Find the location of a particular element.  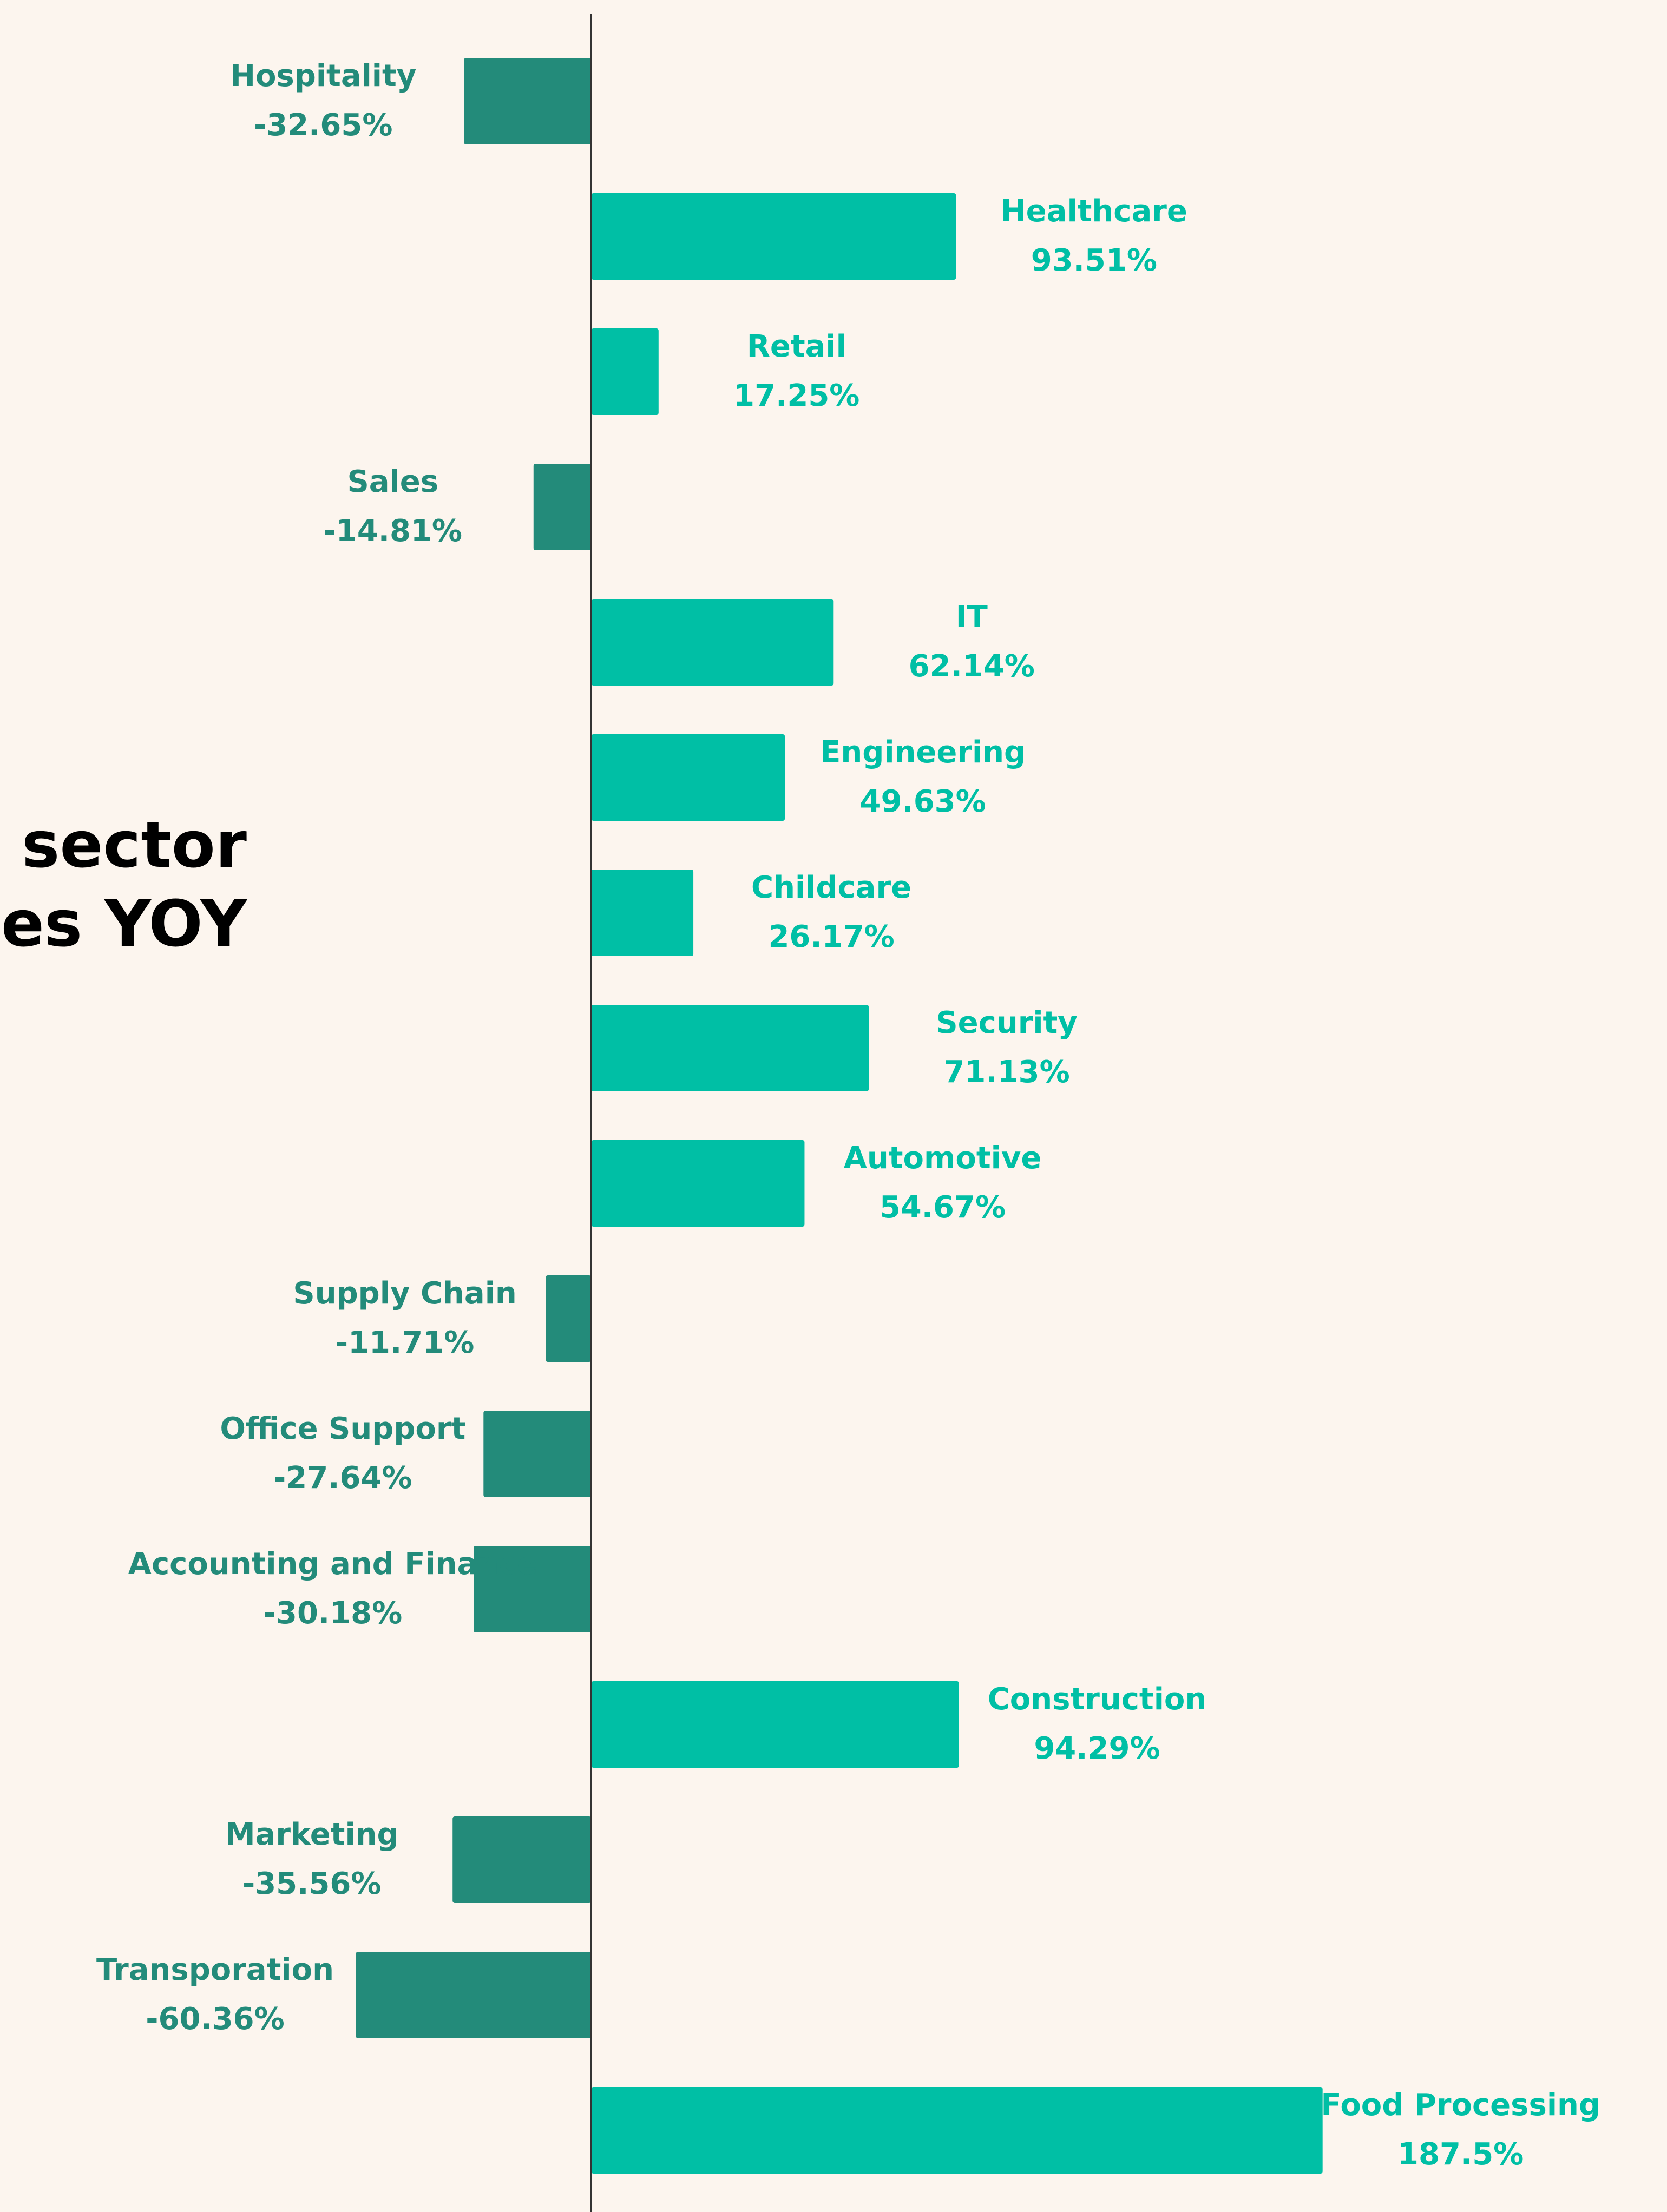

value-label: -14.81% is located at coordinates (393, 532).